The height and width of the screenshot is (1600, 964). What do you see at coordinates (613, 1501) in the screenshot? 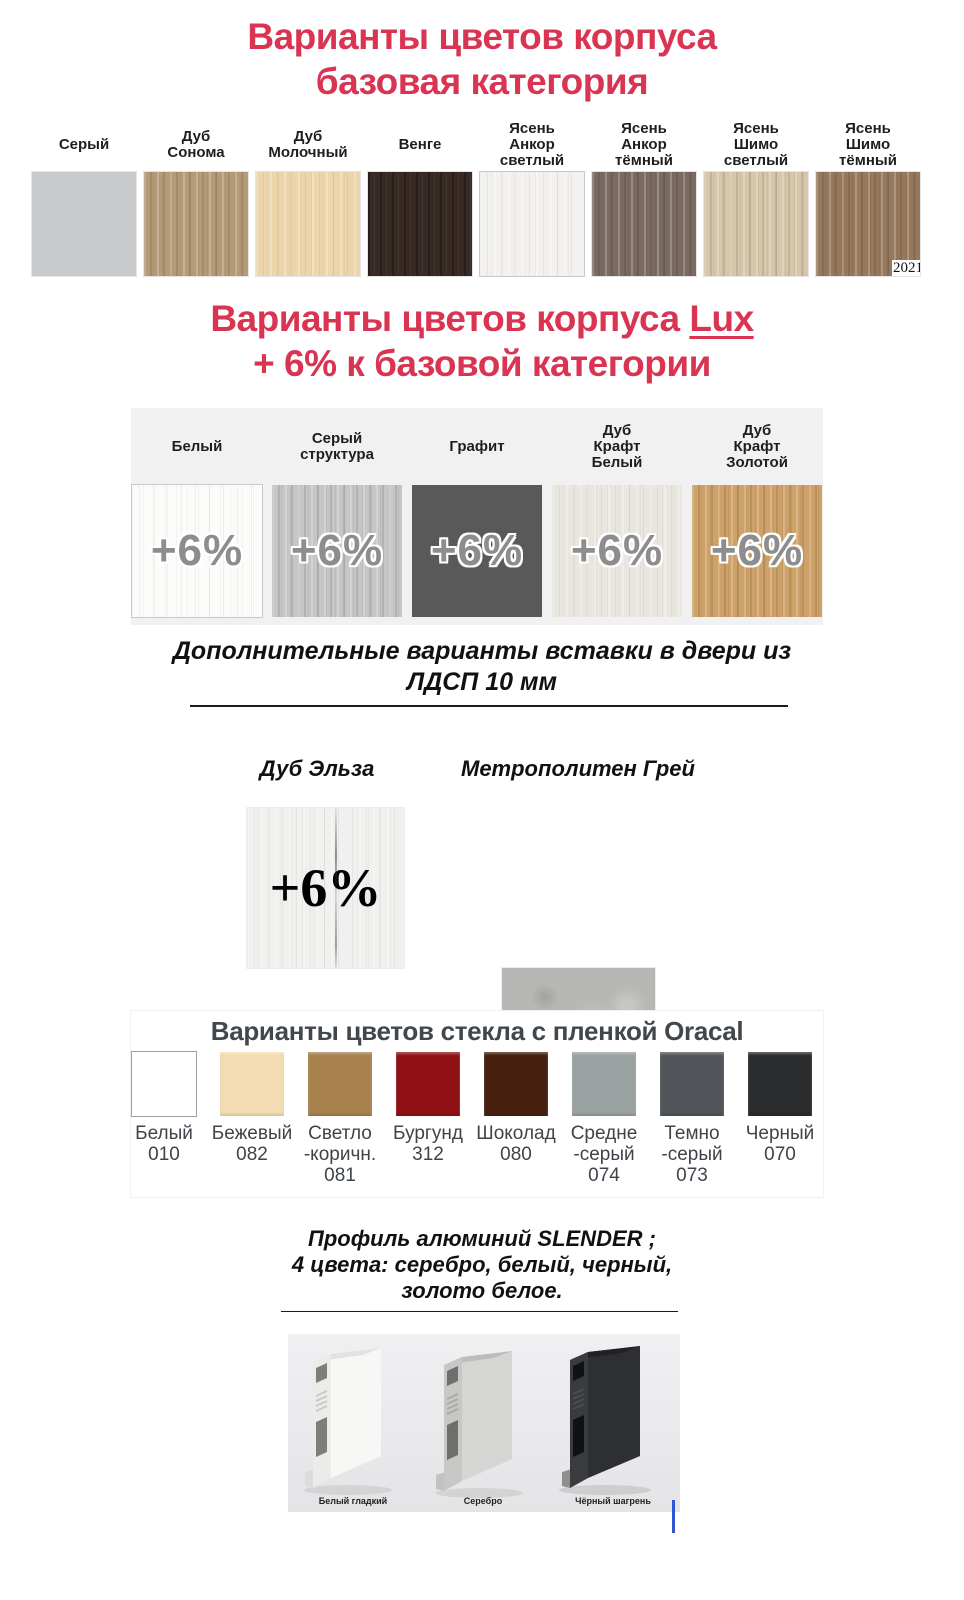
I see `profile-label-black: Чёрный шагрень` at bounding box center [613, 1501].